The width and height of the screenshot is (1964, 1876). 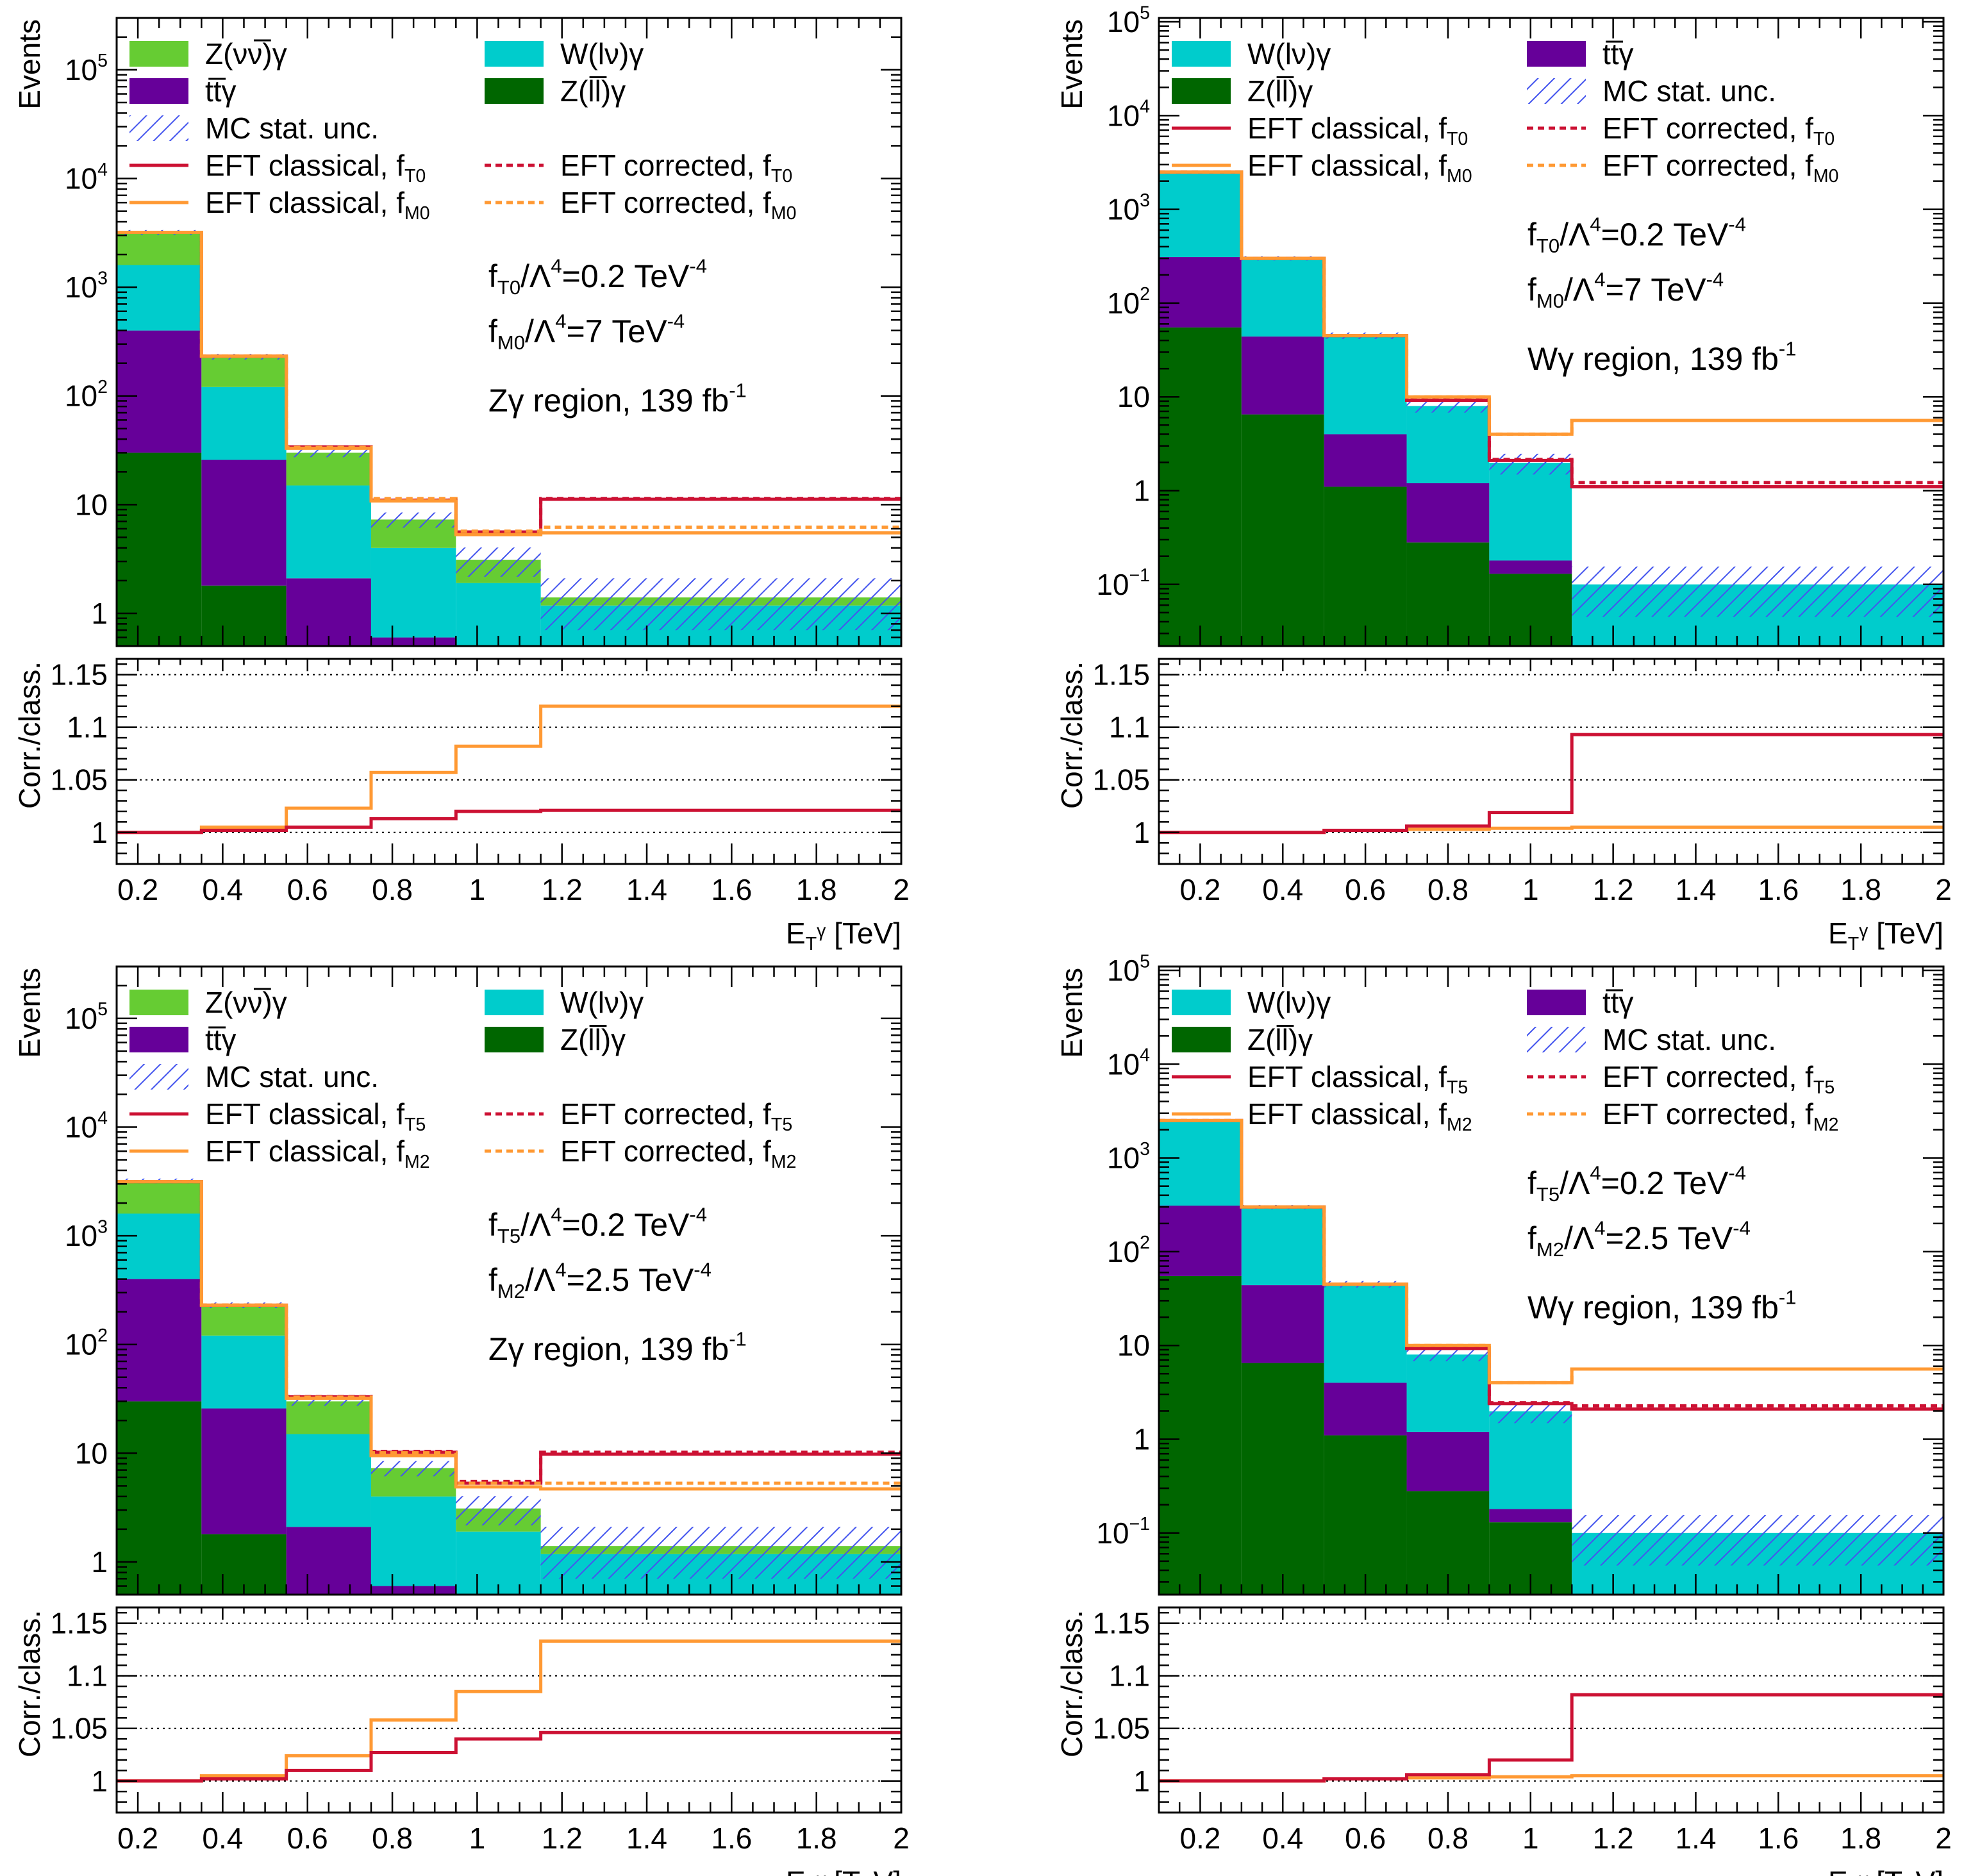 What do you see at coordinates (1530, 1838) in the screenshot?
I see `x-tick-label: 1` at bounding box center [1530, 1838].